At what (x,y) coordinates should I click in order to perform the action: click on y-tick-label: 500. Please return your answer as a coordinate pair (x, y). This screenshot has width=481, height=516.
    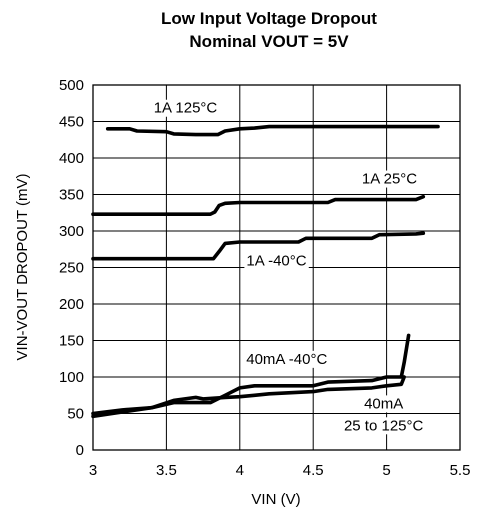
    Looking at the image, I should click on (71, 85).